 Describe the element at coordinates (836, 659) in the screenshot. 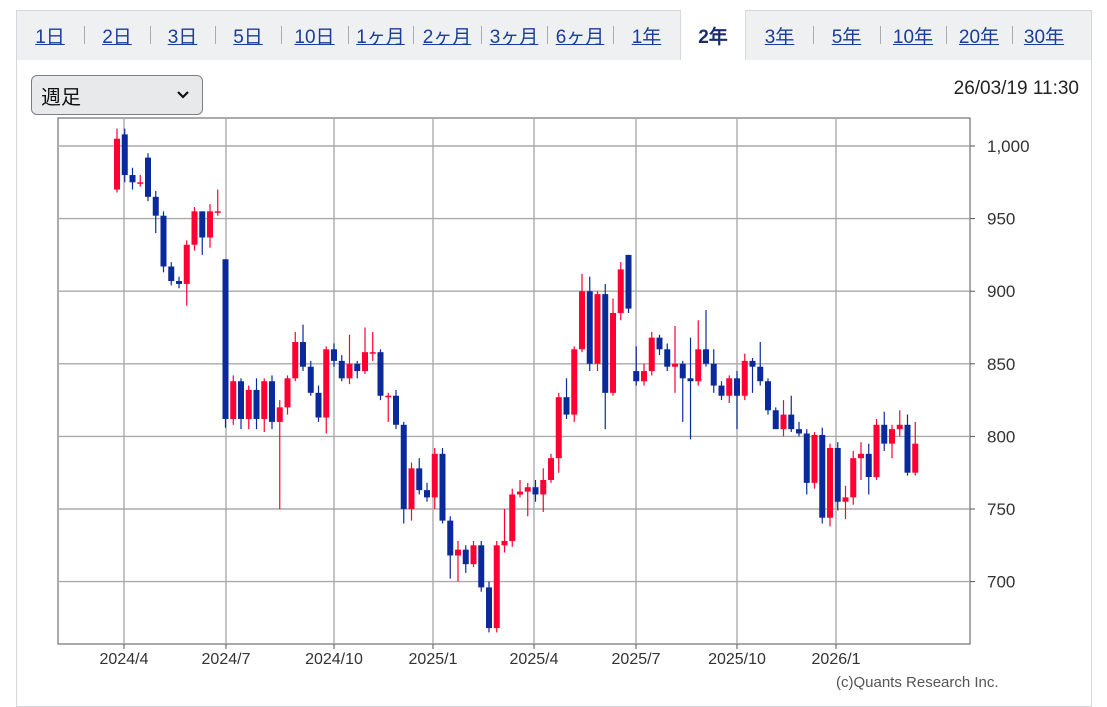

I see `x-tick-label: 2026/1` at that location.